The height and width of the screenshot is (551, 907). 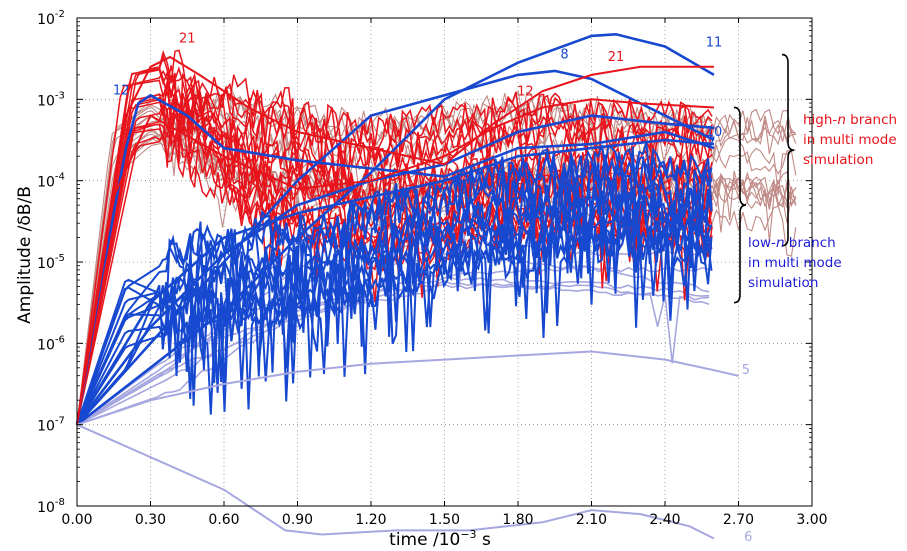 I want to click on y-tick-label: 10⁻⁴, so click(x=51, y=181).